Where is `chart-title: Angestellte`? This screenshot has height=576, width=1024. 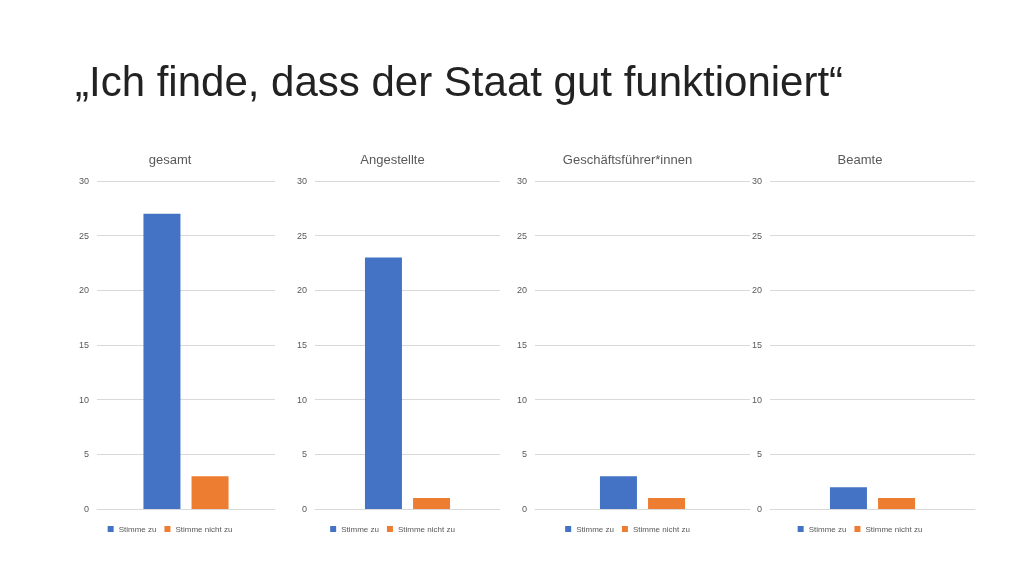 chart-title: Angestellte is located at coordinates (392, 159).